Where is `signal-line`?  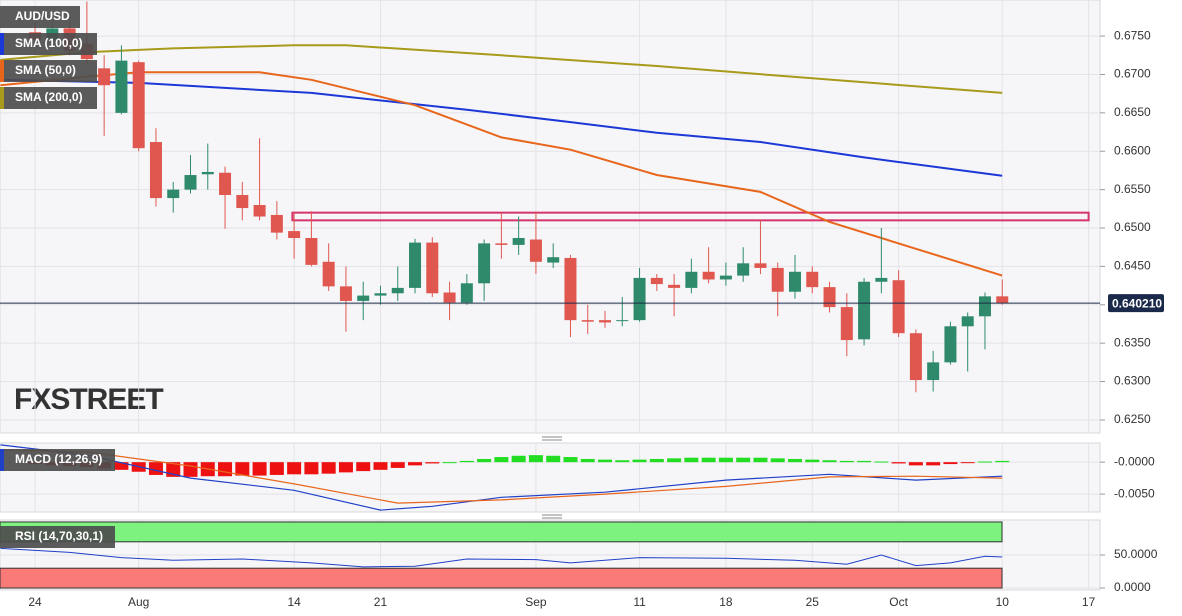
signal-line is located at coordinates (501, 476).